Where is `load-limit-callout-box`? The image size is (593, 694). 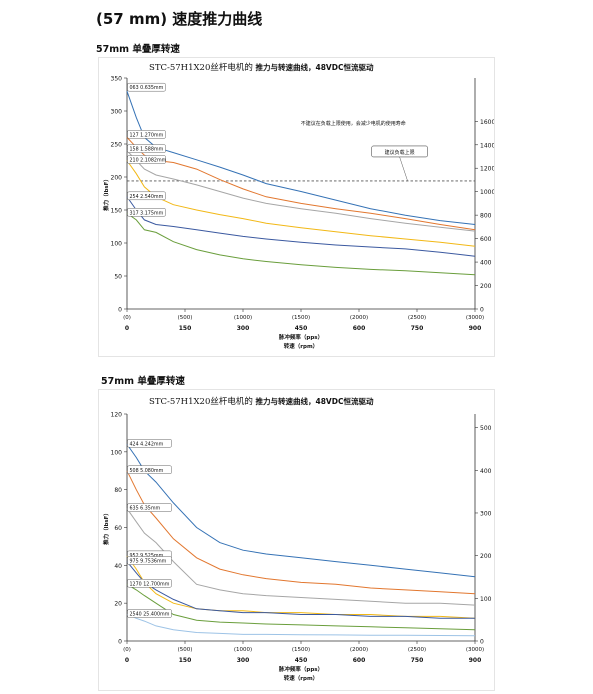 load-limit-callout-box is located at coordinates (399, 151).